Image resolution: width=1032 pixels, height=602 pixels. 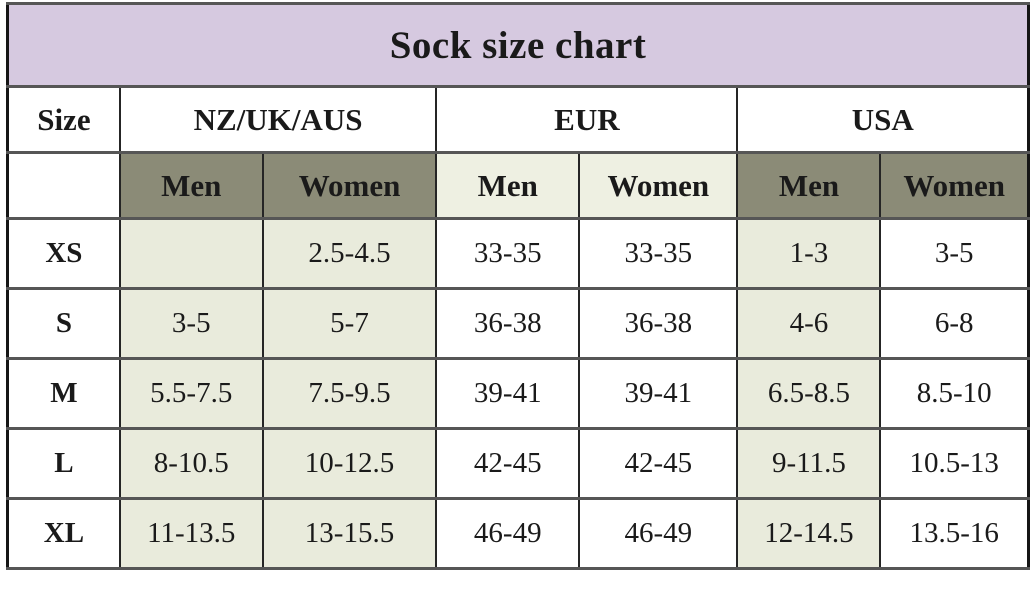 I want to click on value-cell-eur-women: 39-41, so click(x=658, y=393).